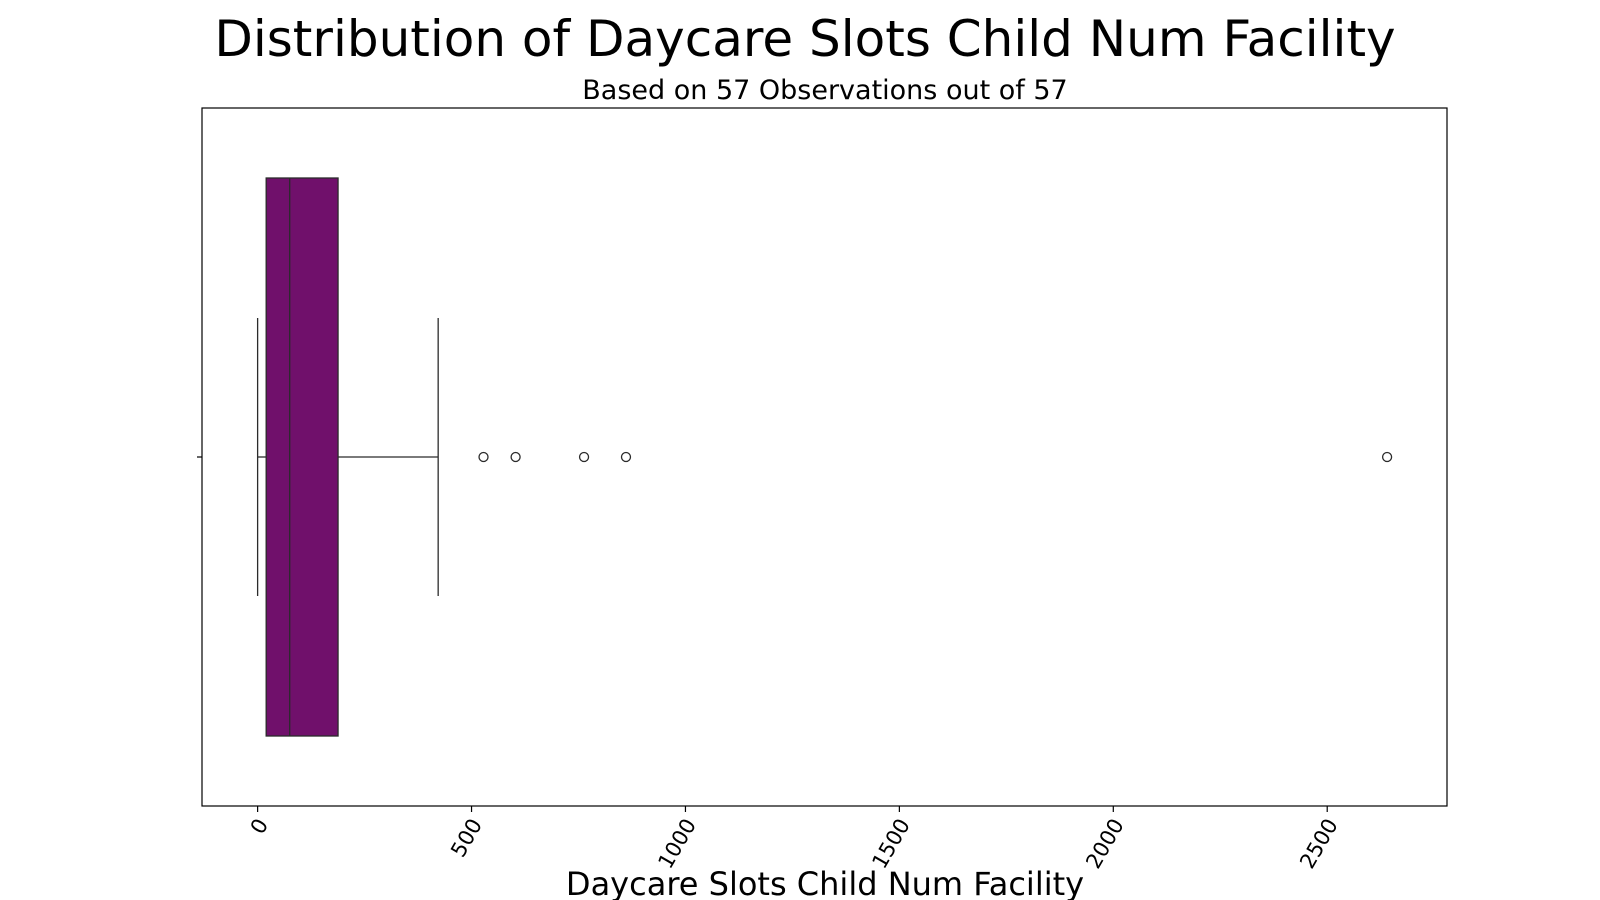 The image size is (1600, 900). Describe the element at coordinates (824, 90) in the screenshot. I see `chart-subtitle: Based on 57 Observations out of 57` at that location.